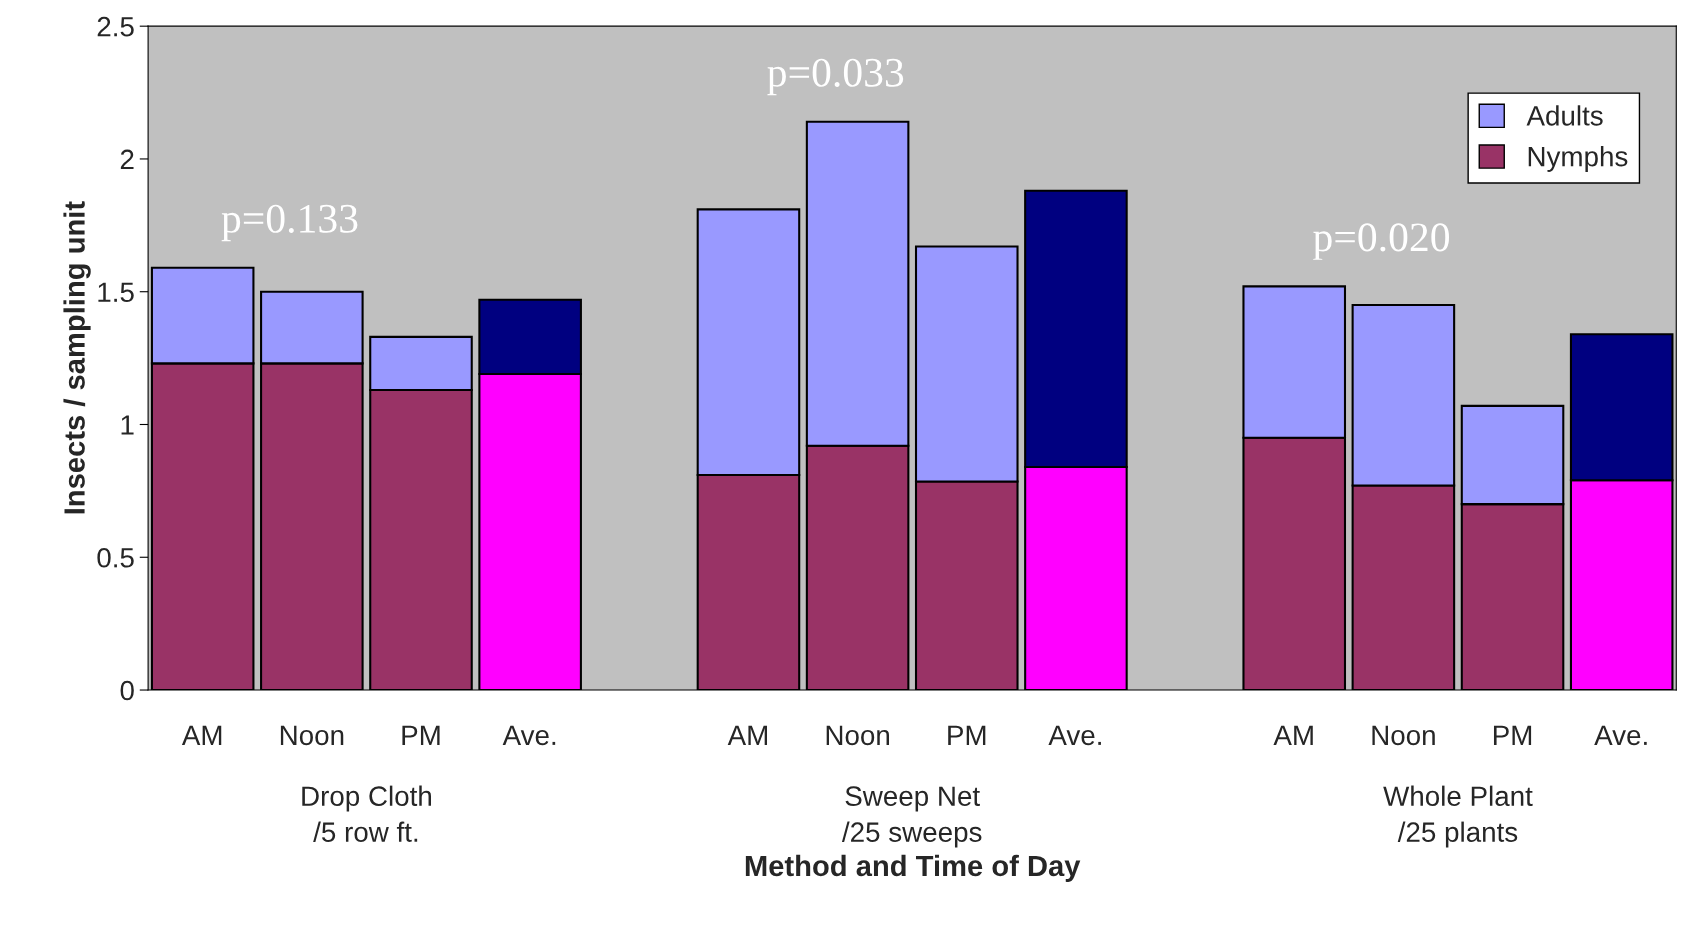  Describe the element at coordinates (1381, 241) in the screenshot. I see `annotation: p=0.020` at that location.